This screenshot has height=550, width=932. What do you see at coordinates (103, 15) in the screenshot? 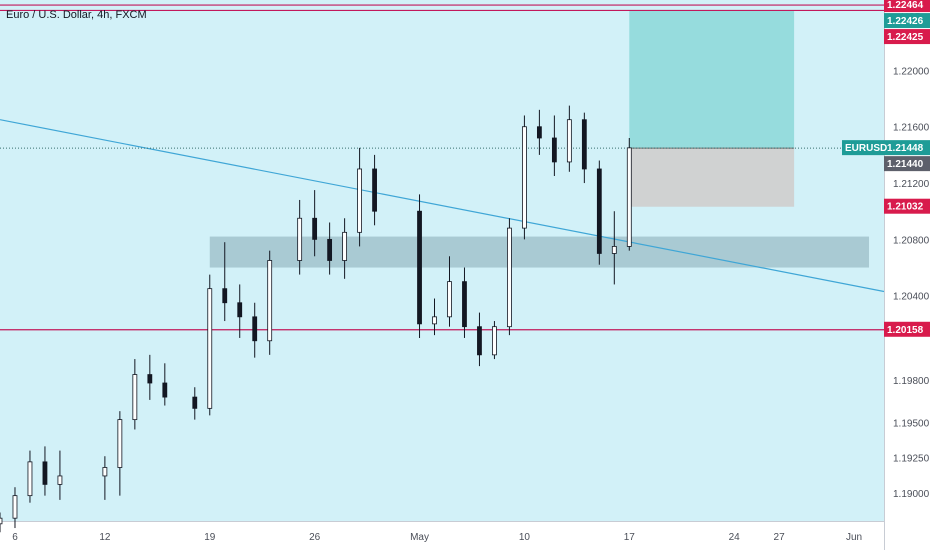
I see `interval-label: 4h` at bounding box center [103, 15].